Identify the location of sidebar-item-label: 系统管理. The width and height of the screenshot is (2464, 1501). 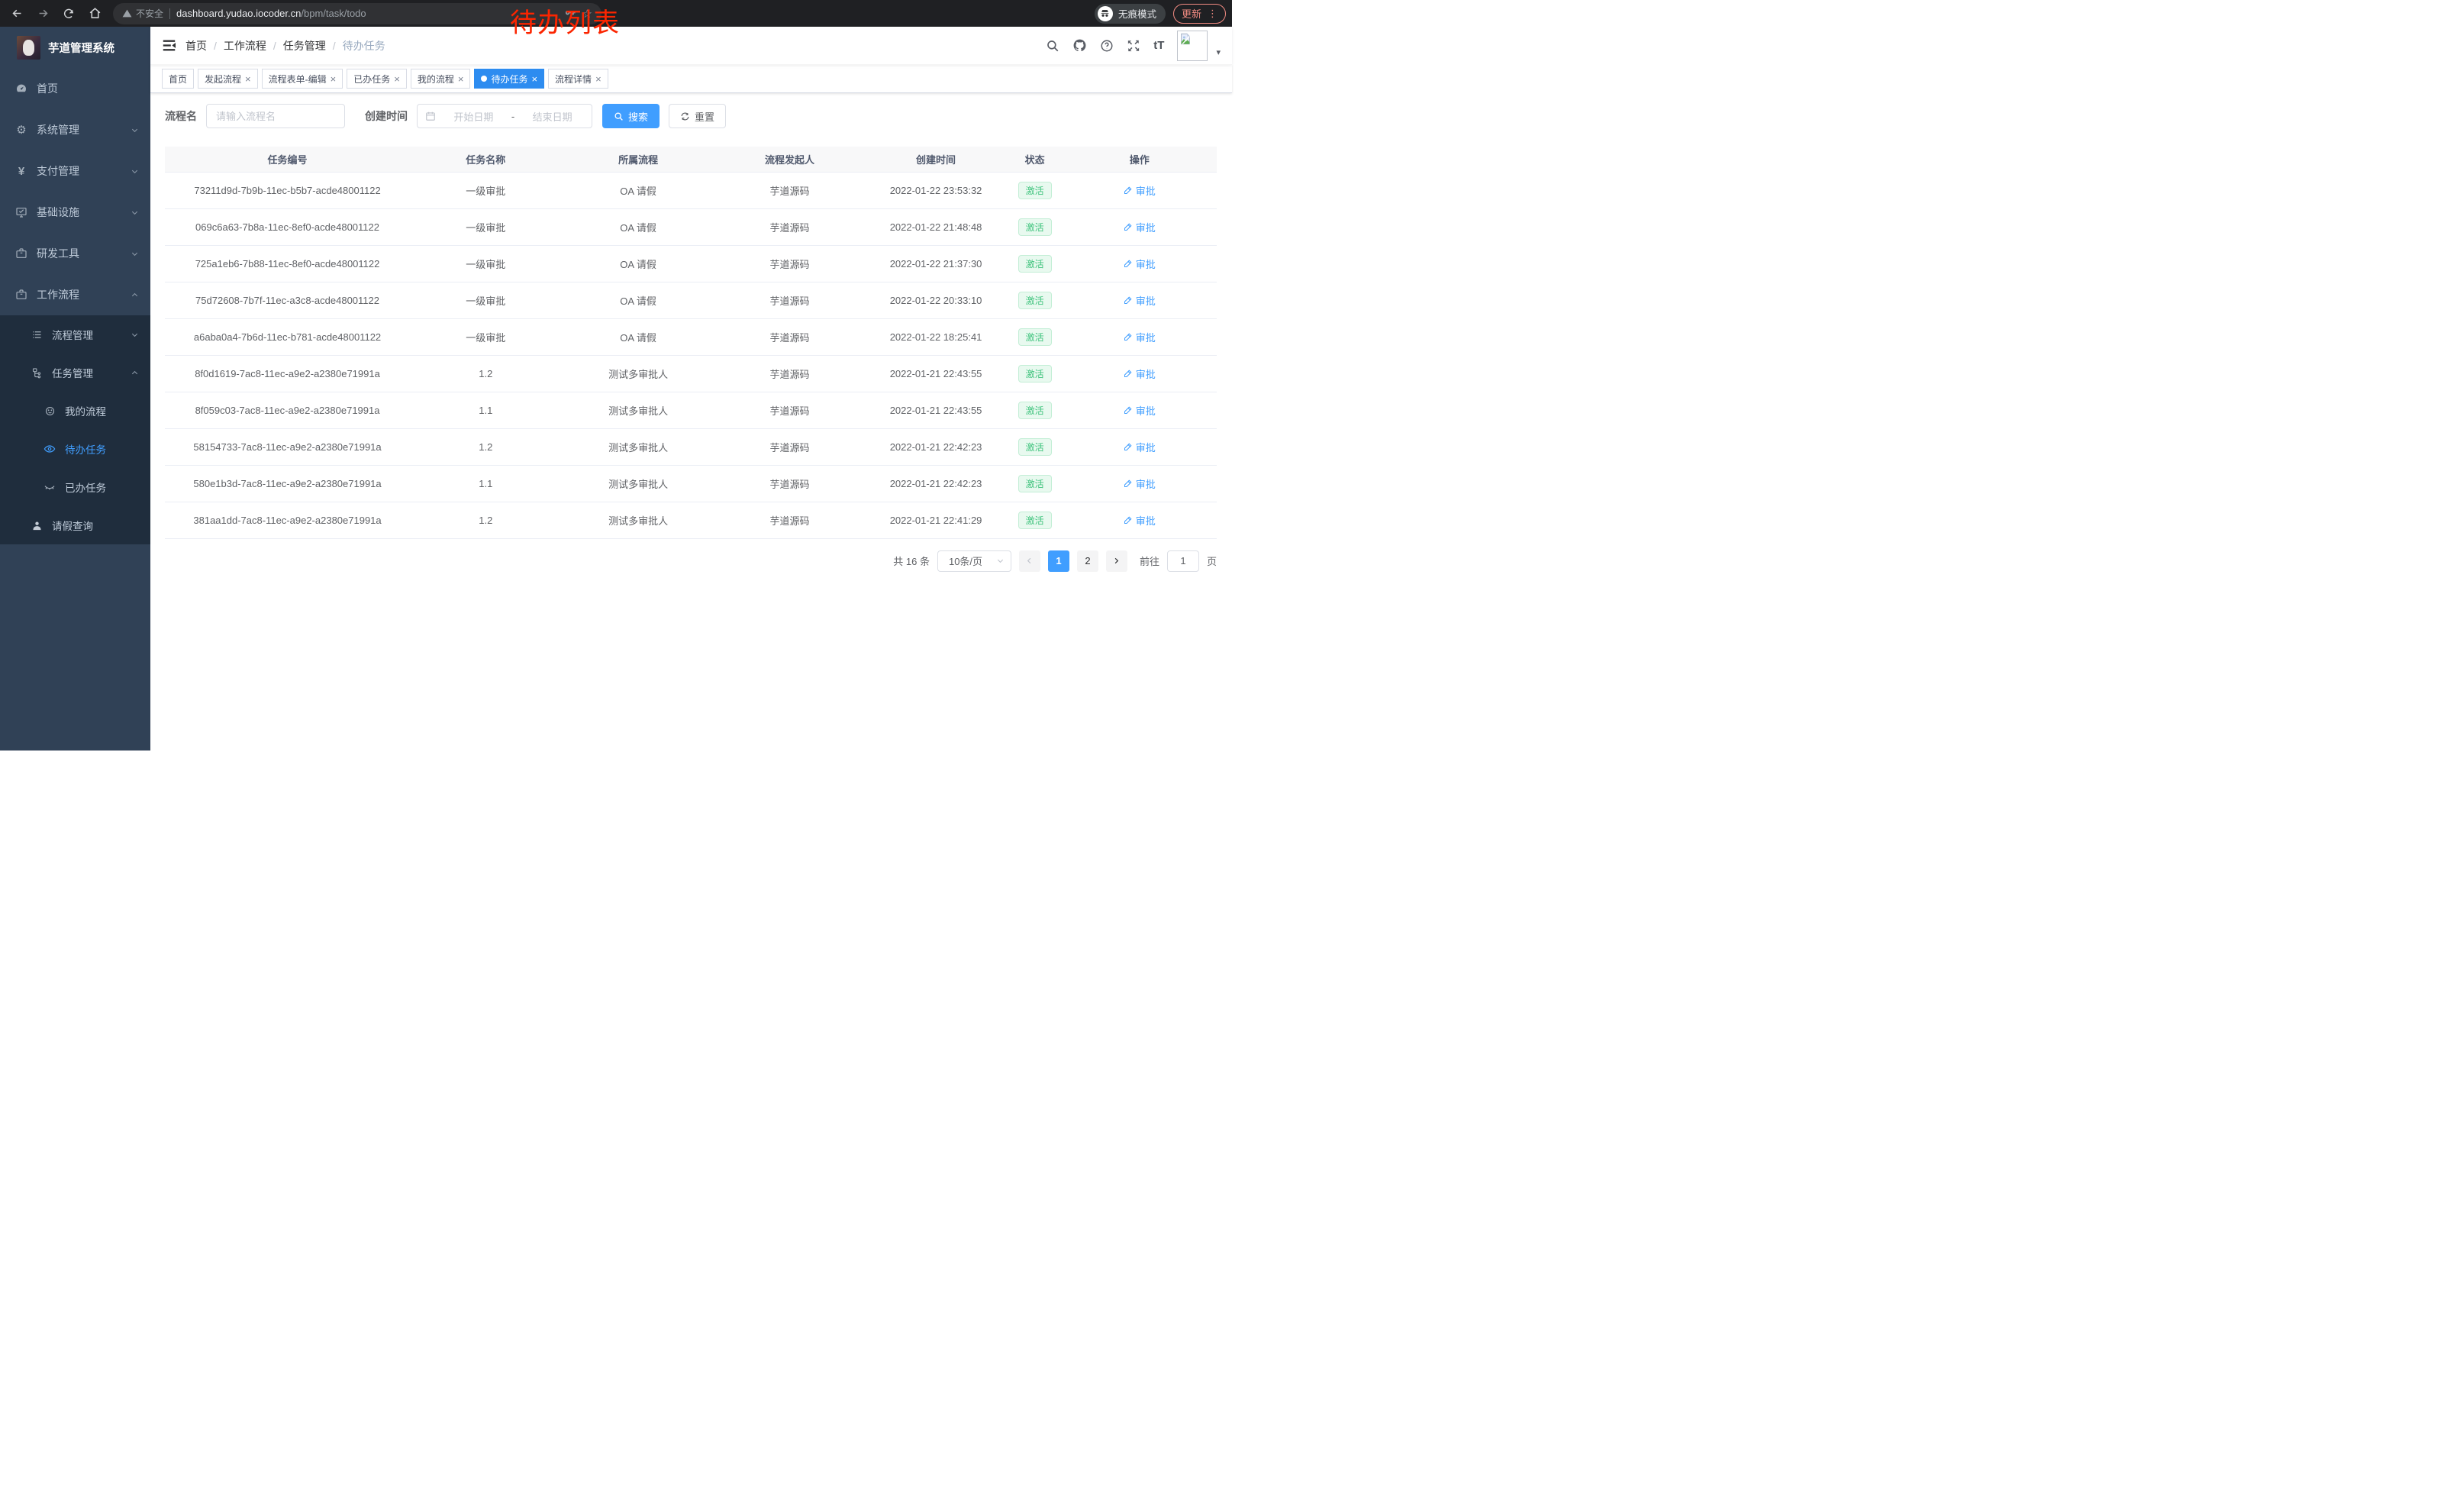
(58, 130).